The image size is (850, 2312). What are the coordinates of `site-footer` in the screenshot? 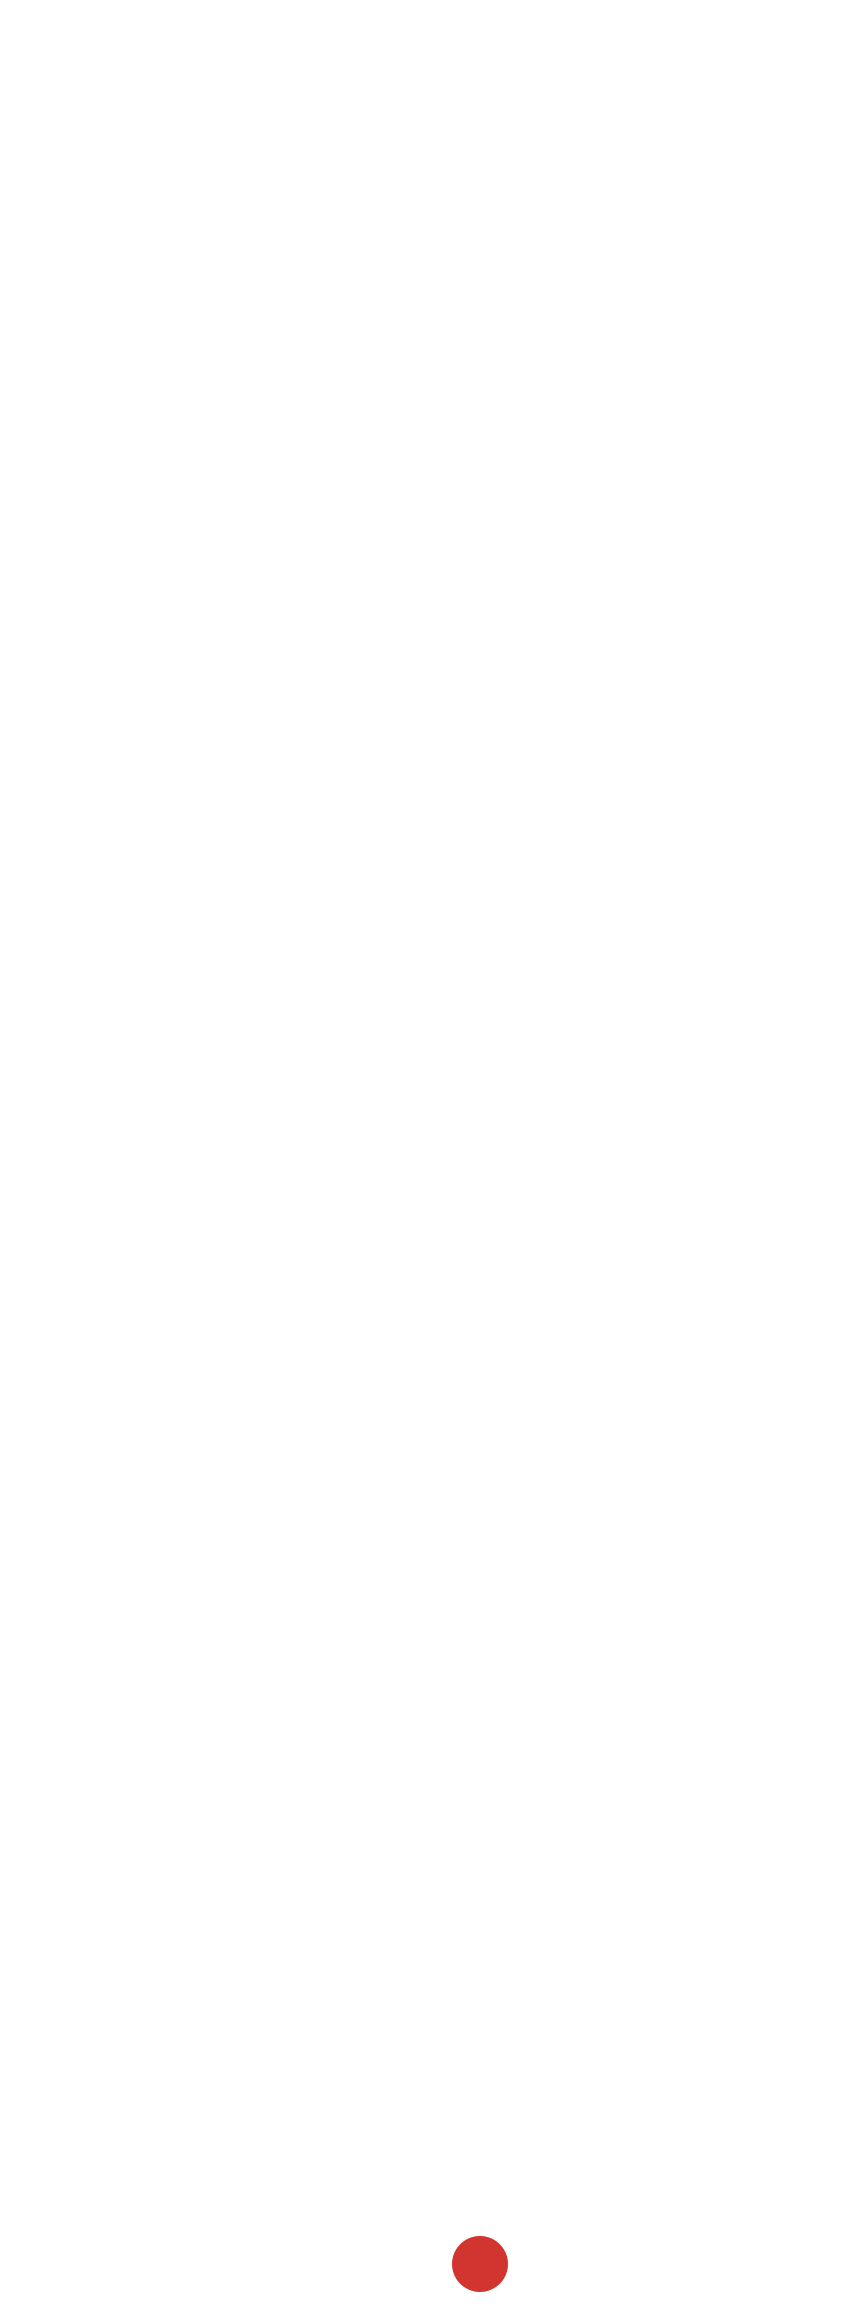 It's located at (552, 2266).